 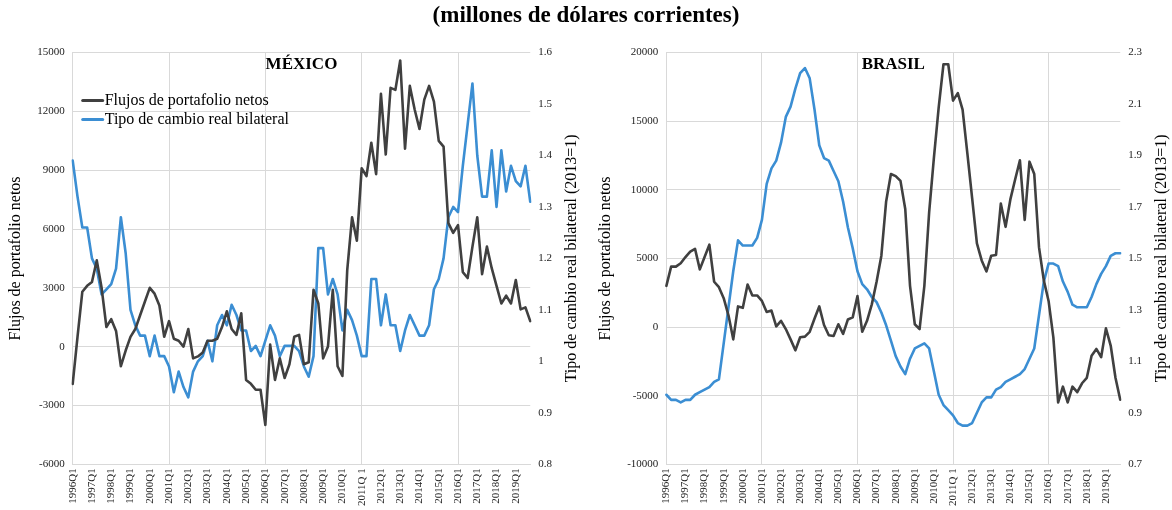 What do you see at coordinates (644, 188) in the screenshot?
I see `y-tick-label: 10000` at bounding box center [644, 188].